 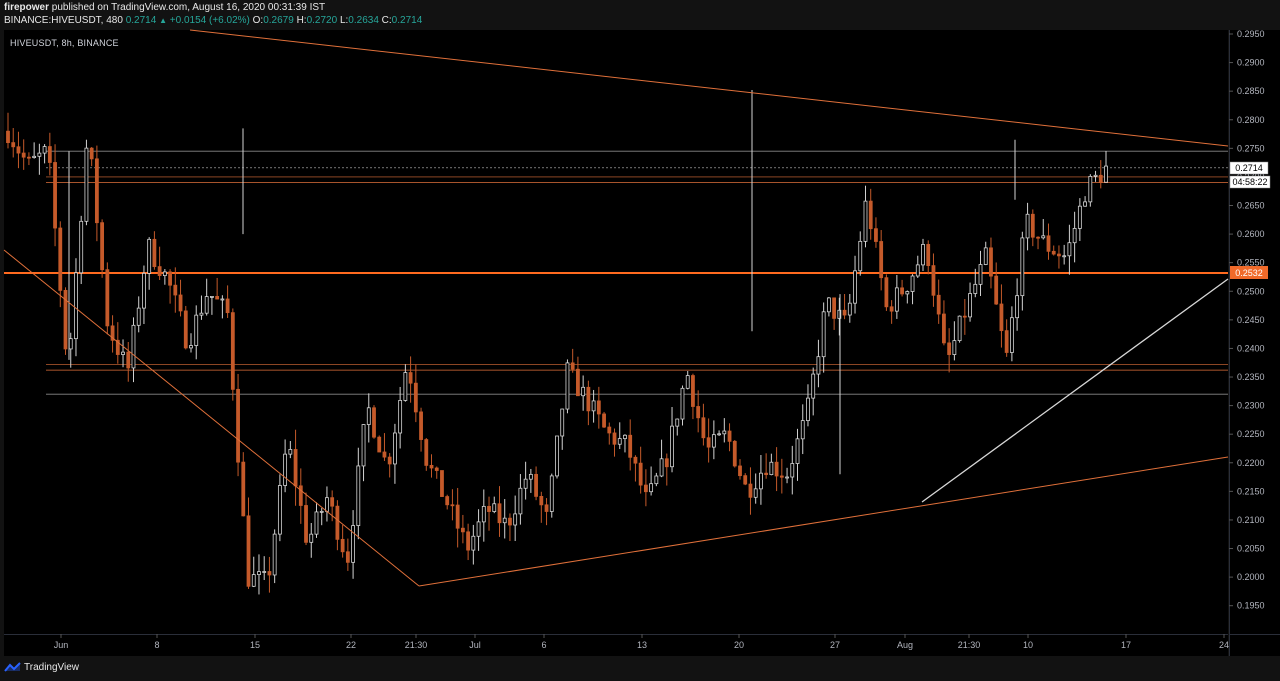 What do you see at coordinates (52, 667) in the screenshot?
I see `tradingview-brand: TradingView` at bounding box center [52, 667].